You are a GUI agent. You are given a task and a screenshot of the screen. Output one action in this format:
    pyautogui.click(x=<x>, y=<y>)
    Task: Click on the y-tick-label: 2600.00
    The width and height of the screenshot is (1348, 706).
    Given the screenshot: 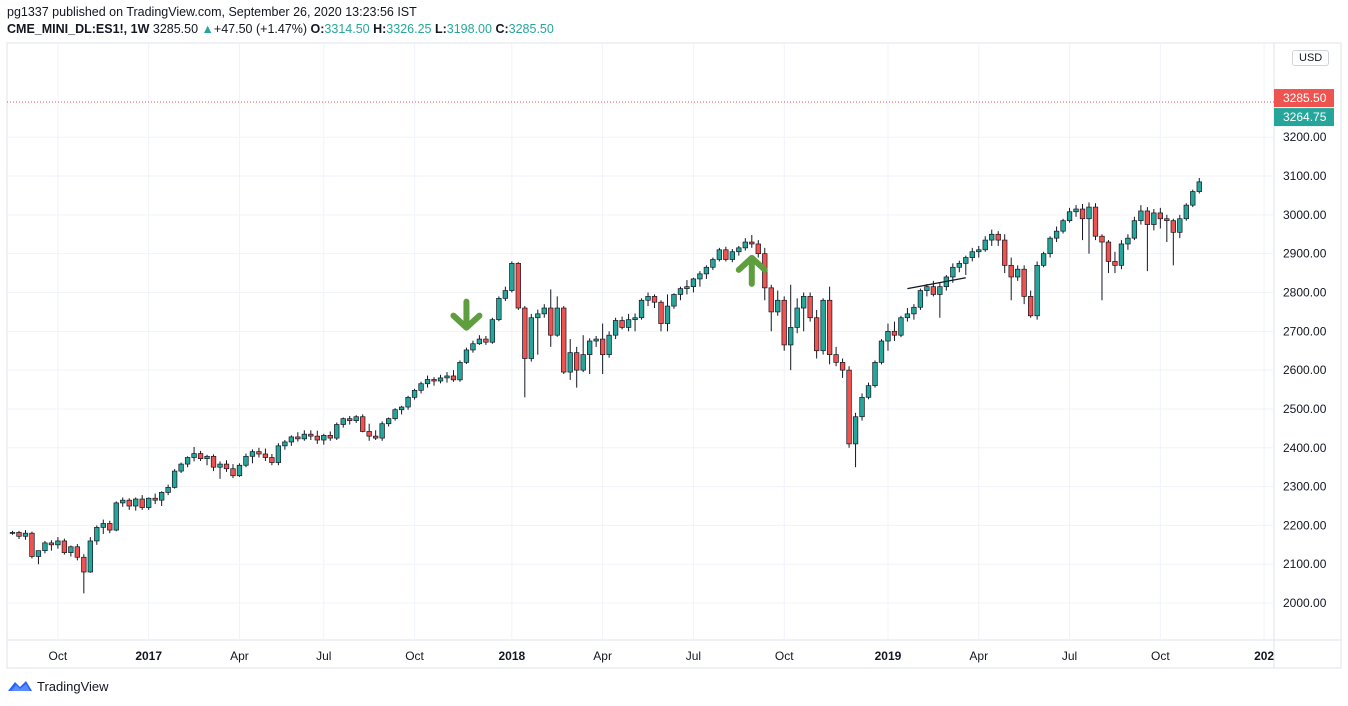 What is the action you would take?
    pyautogui.click(x=1305, y=370)
    